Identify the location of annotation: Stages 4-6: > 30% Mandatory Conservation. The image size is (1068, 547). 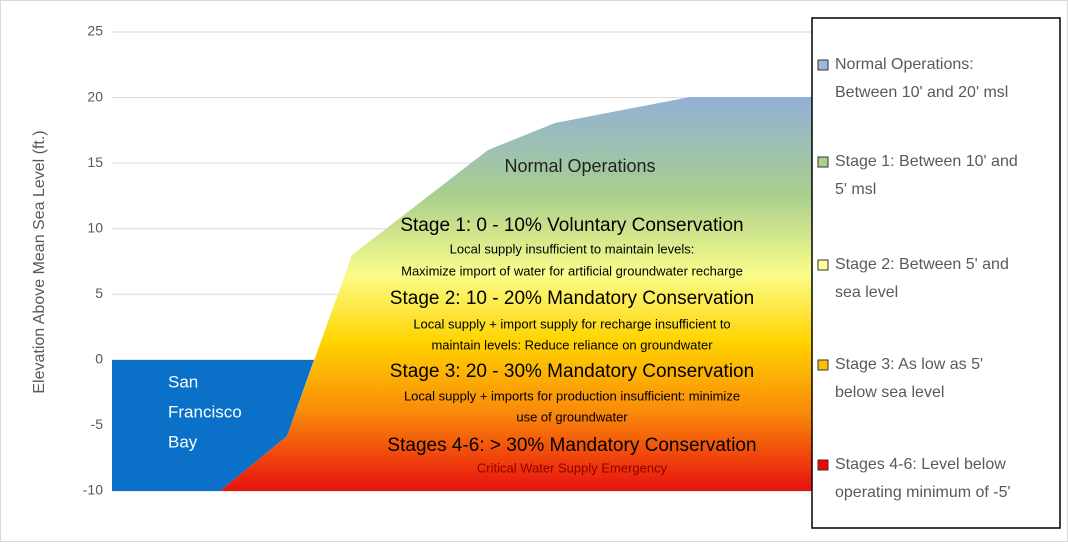
(571, 445).